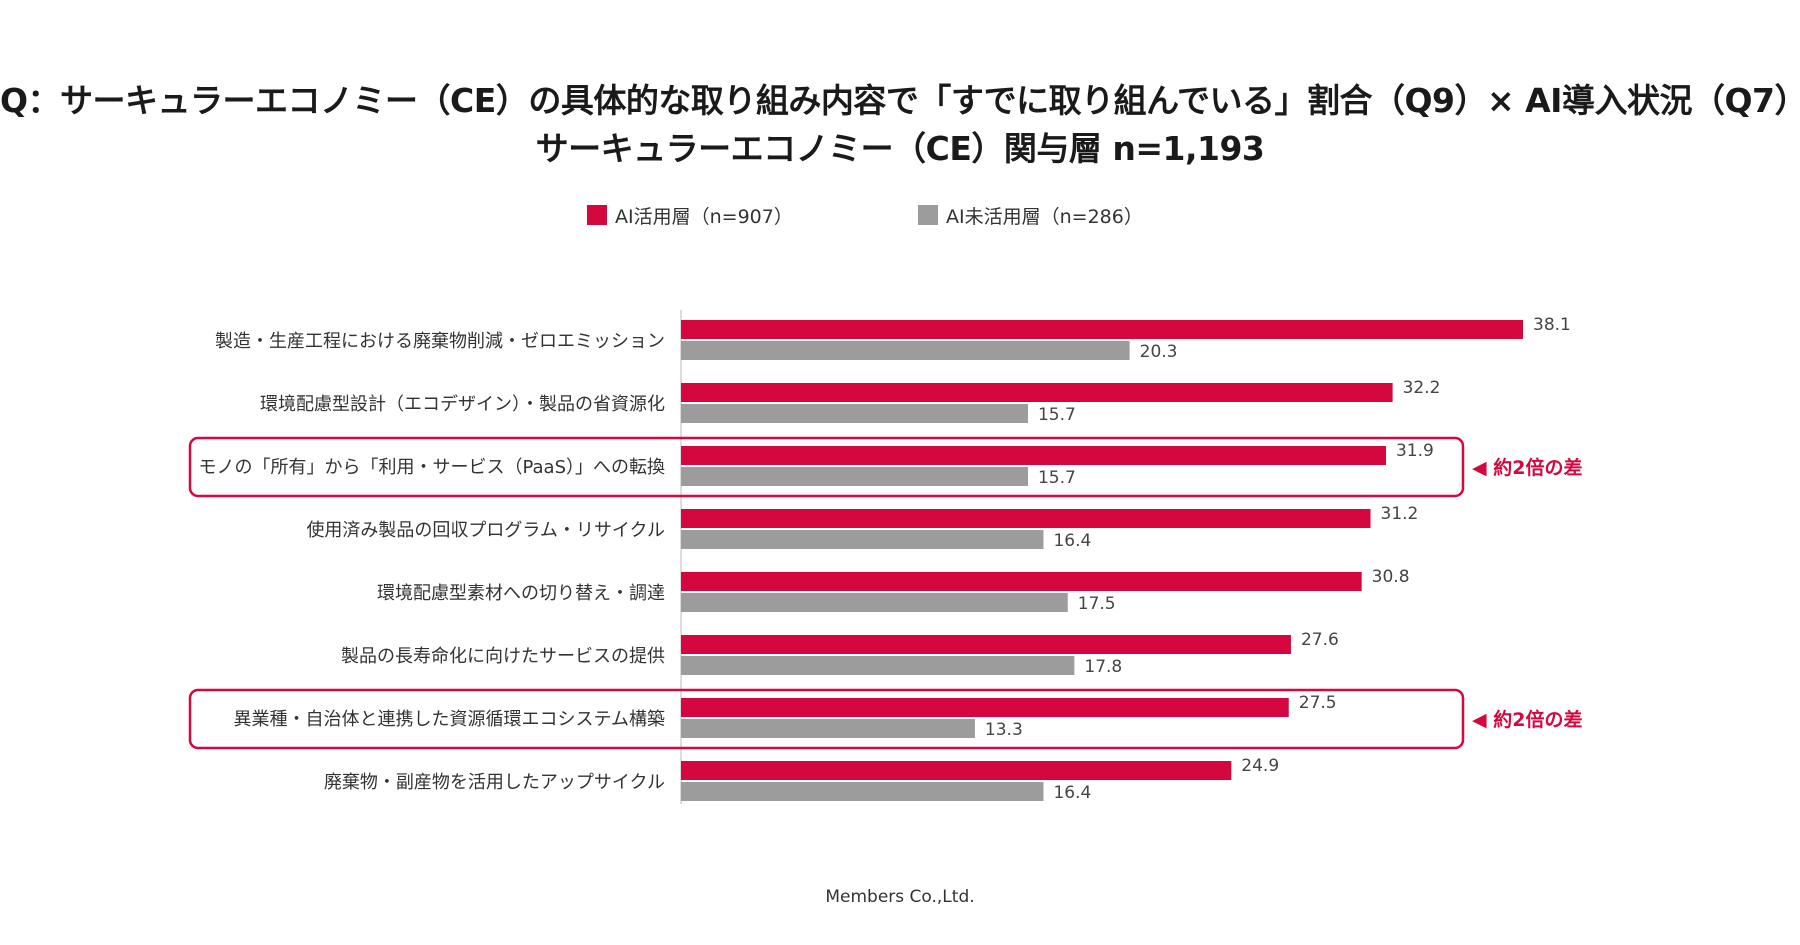 Image resolution: width=1800 pixels, height=945 pixels. I want to click on value-label-ai: 27.5, so click(1318, 703).